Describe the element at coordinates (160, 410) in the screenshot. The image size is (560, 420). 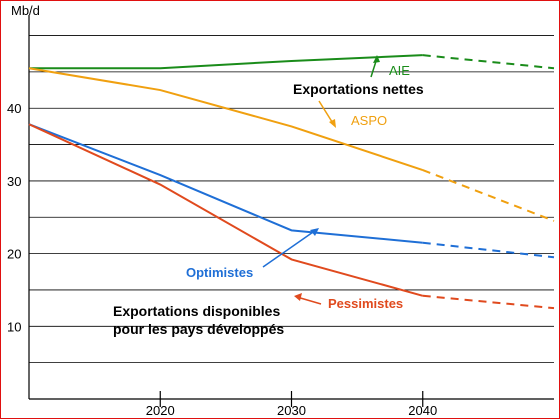
I see `x-tick-label-2020: 2020` at that location.